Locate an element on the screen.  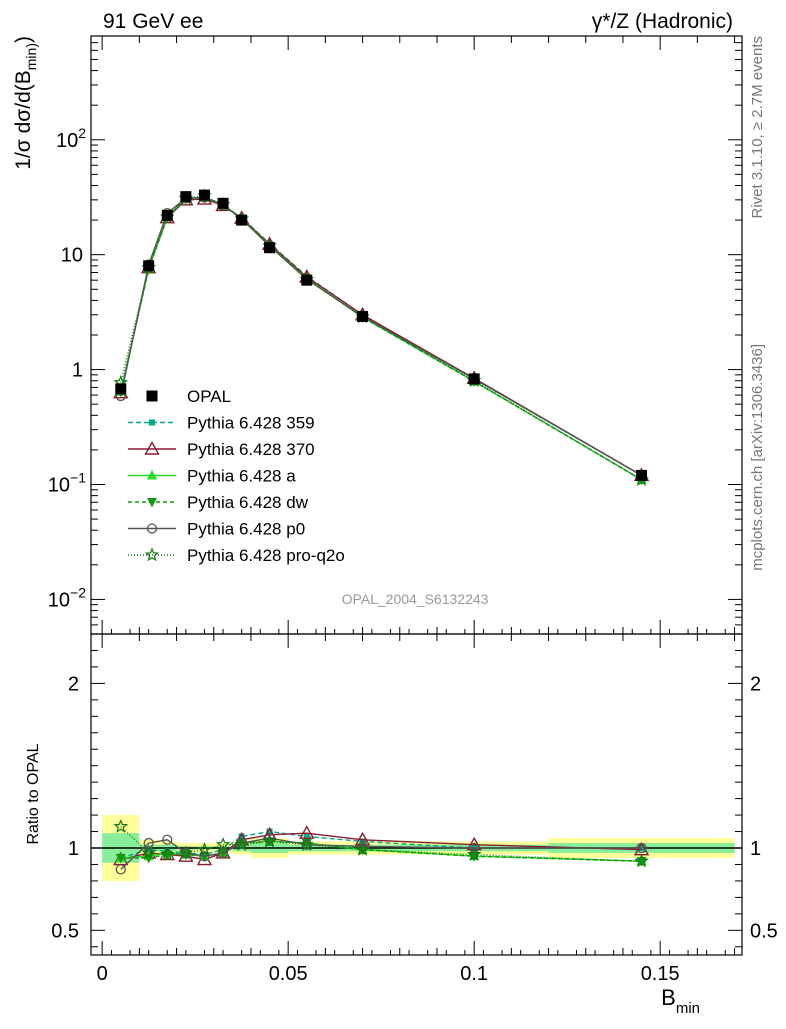
legend-entry-pythia-6-428-p0: Pythia 6.428 p0 is located at coordinates (216, 529).